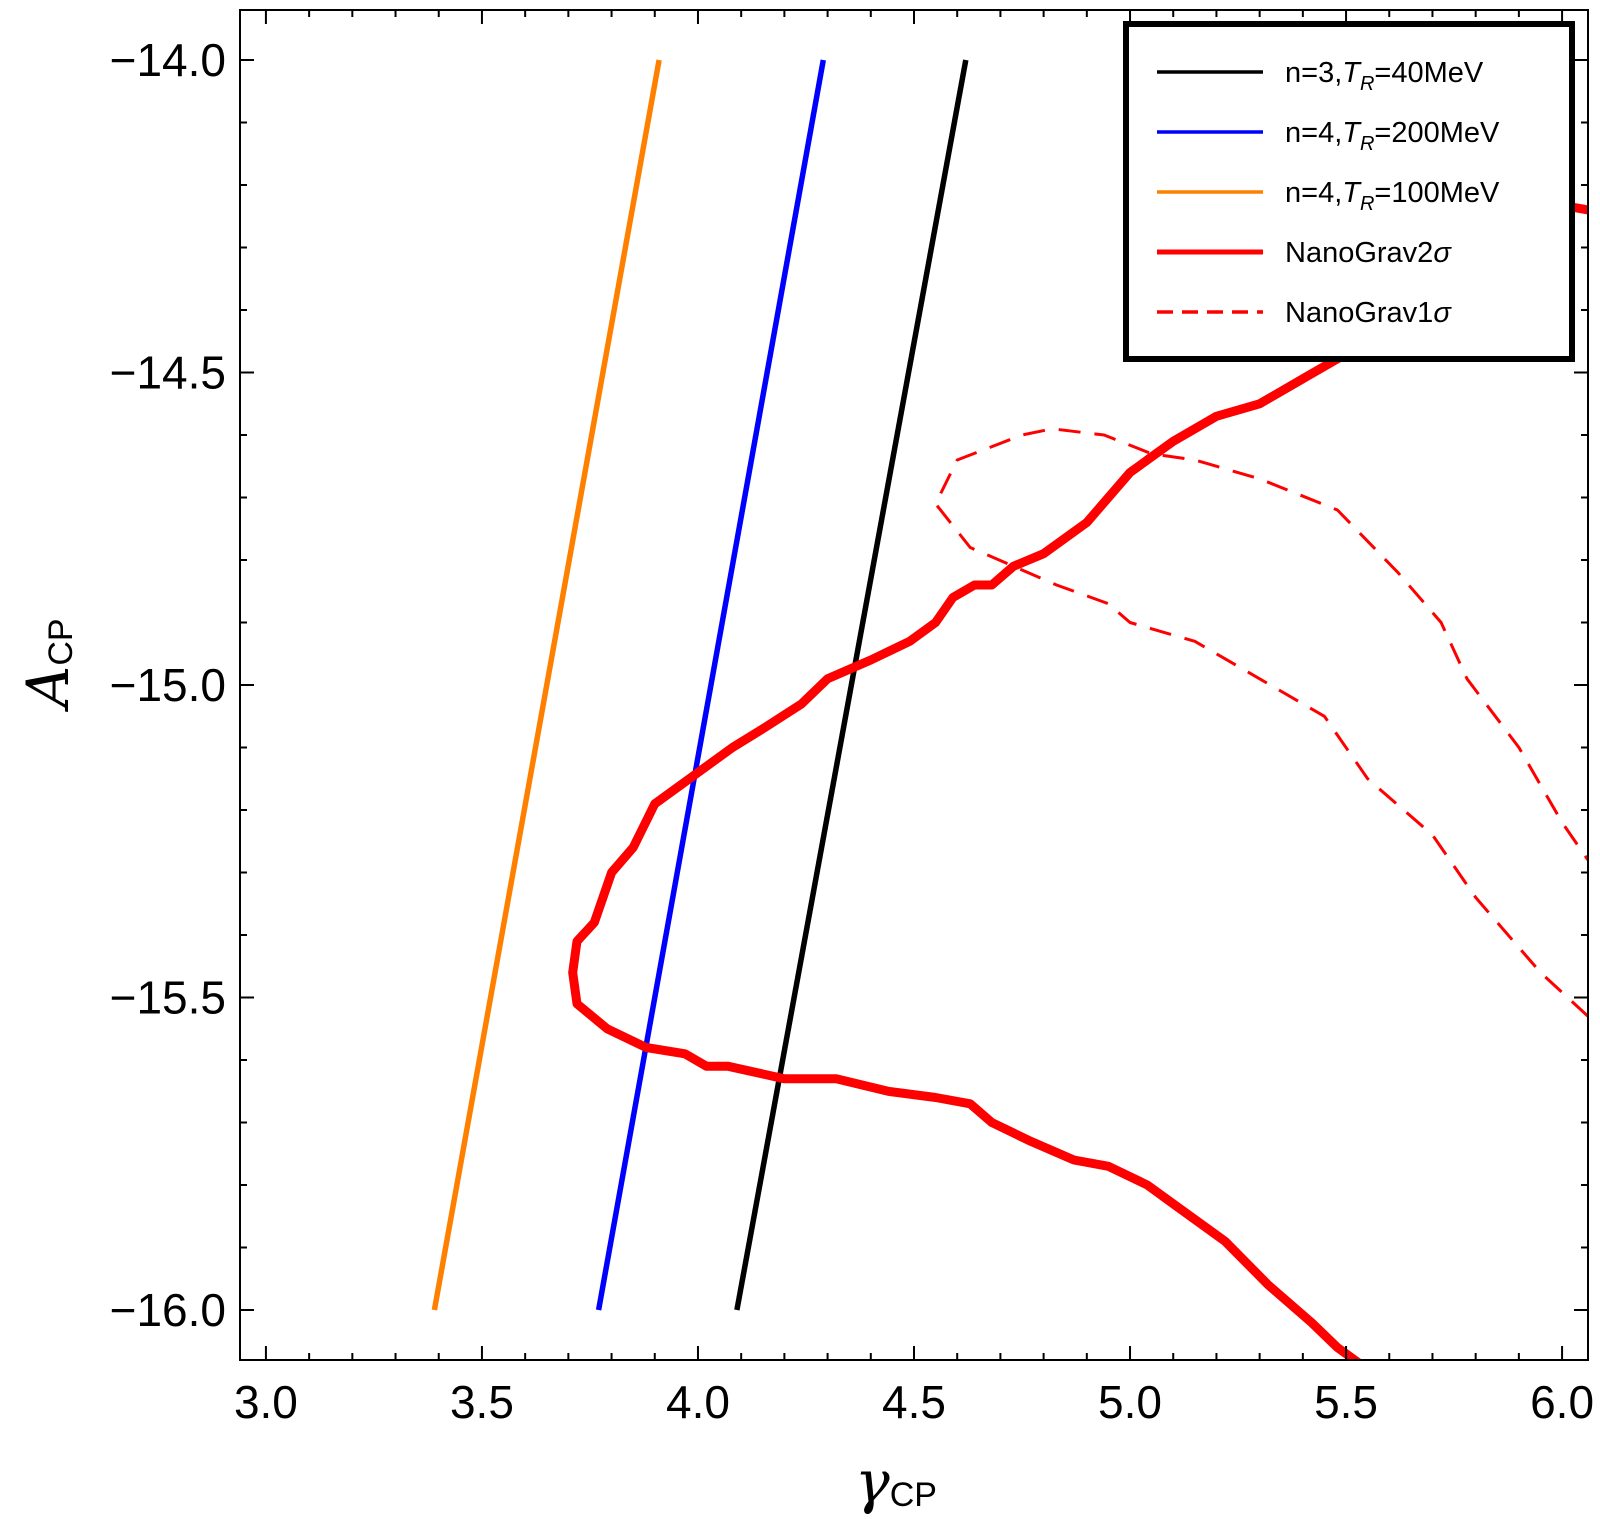 This screenshot has width=1600, height=1519. Describe the element at coordinates (168, 60) in the screenshot. I see `y-tick-label: −14.0` at that location.